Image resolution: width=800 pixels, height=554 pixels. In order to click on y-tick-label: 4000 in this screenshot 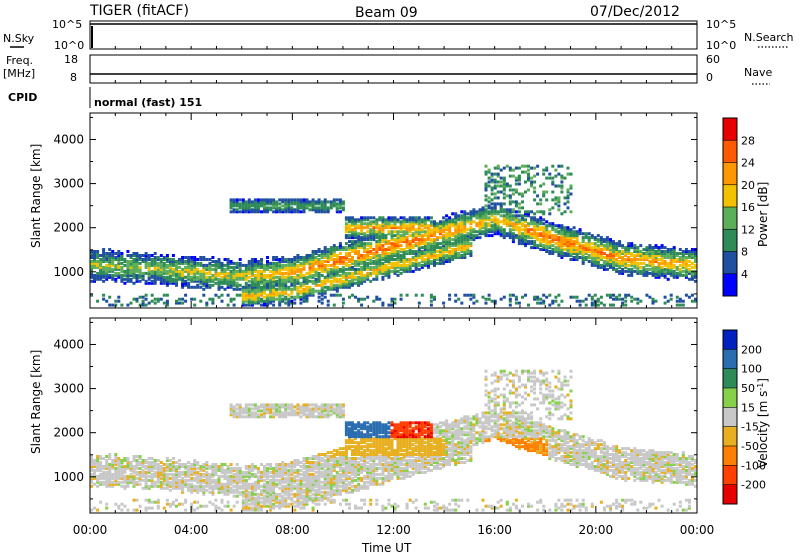, I will do `click(68, 139)`.